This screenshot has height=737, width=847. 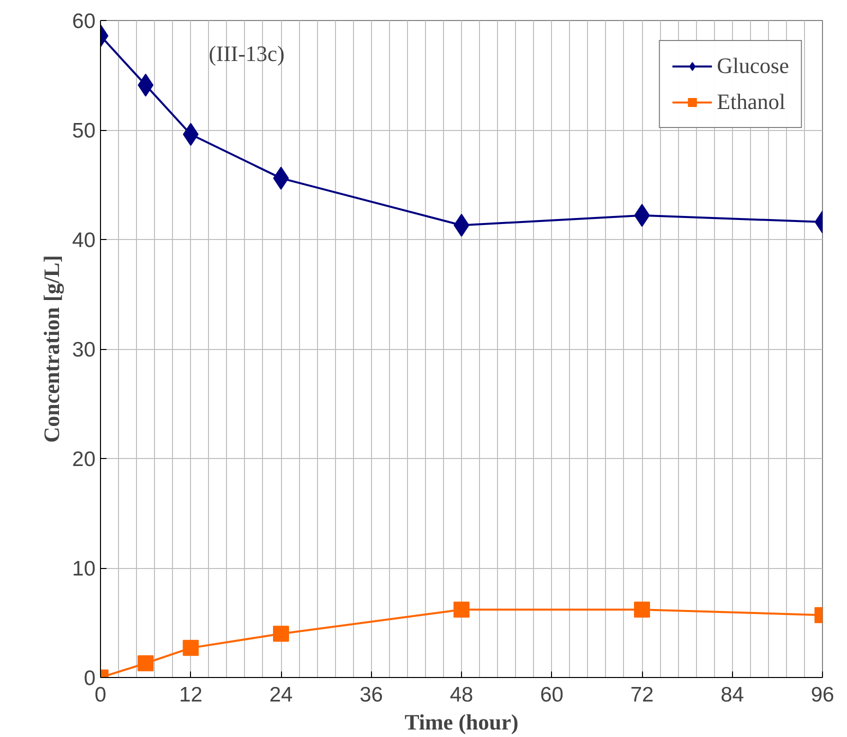 I want to click on x-tick-label: 12, so click(x=190, y=695).